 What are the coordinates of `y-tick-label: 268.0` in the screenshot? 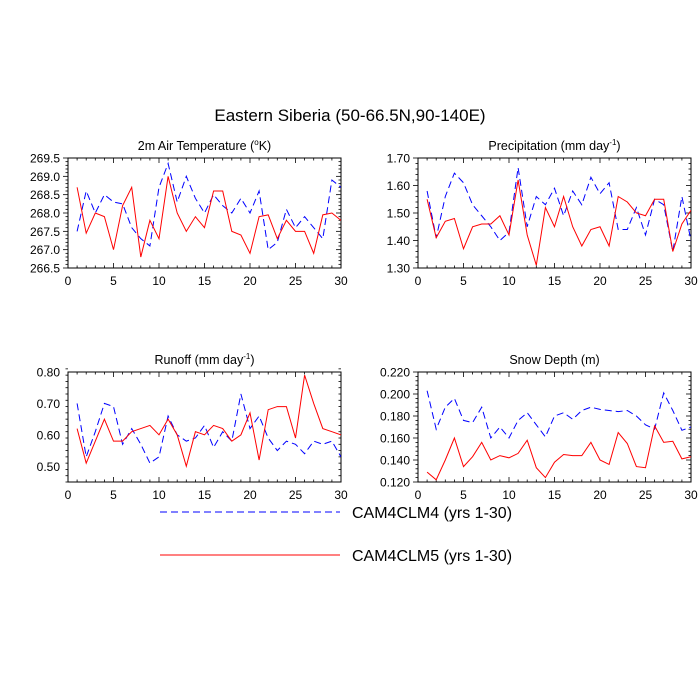 It's located at (45, 214).